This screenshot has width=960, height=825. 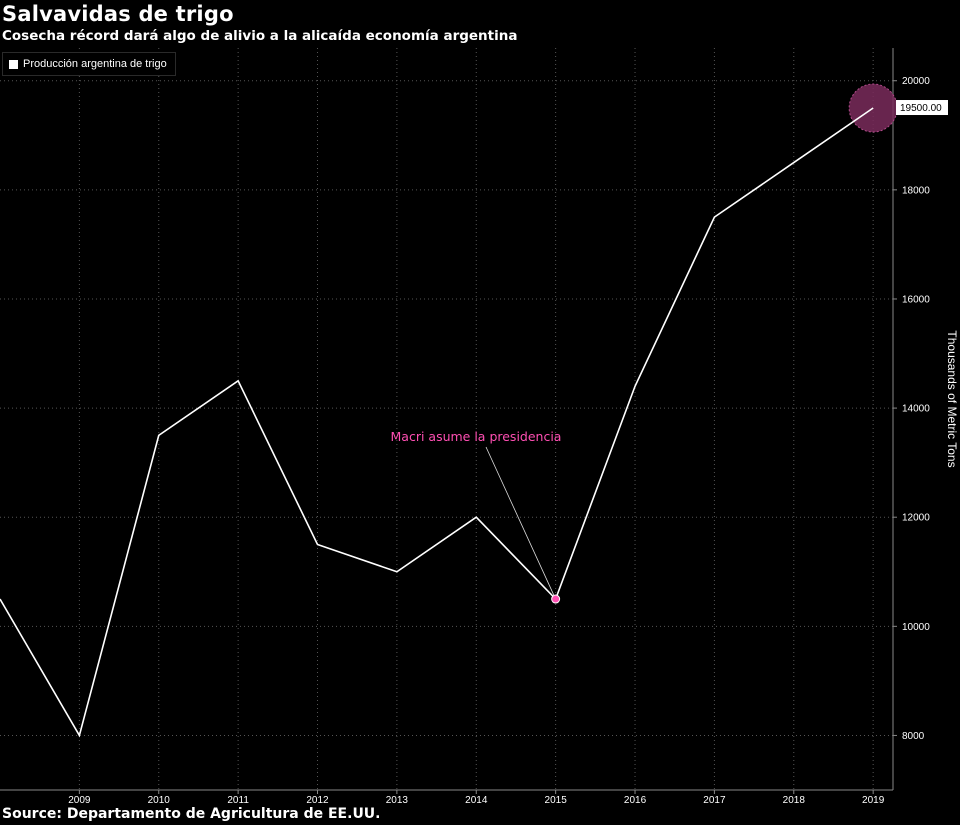 I want to click on x-tick-label: 2016, so click(x=635, y=800).